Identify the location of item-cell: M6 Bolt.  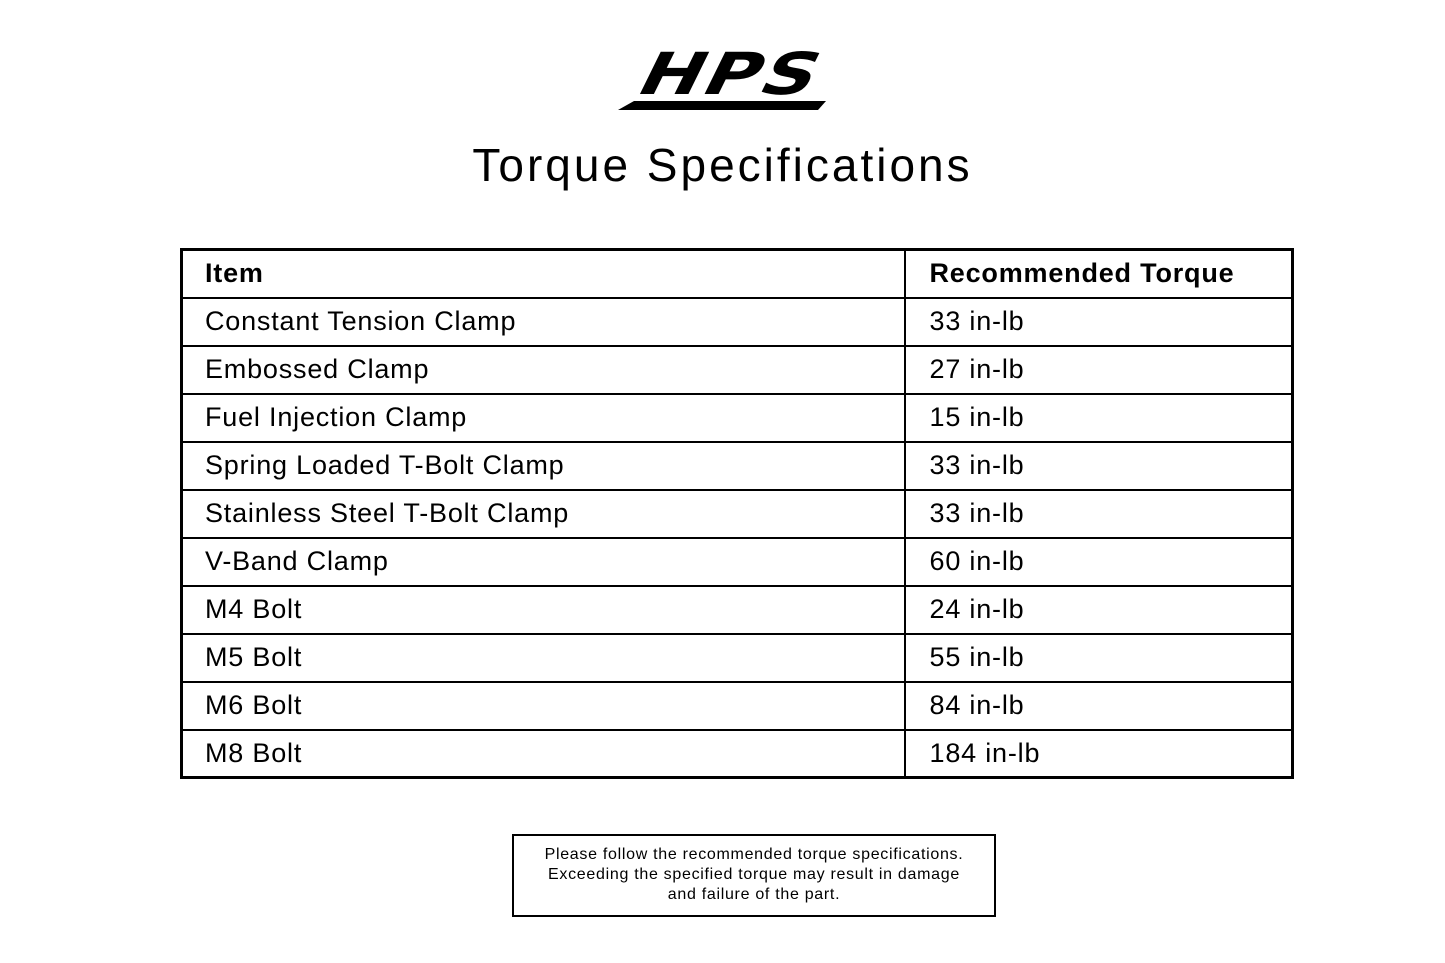
(543, 705).